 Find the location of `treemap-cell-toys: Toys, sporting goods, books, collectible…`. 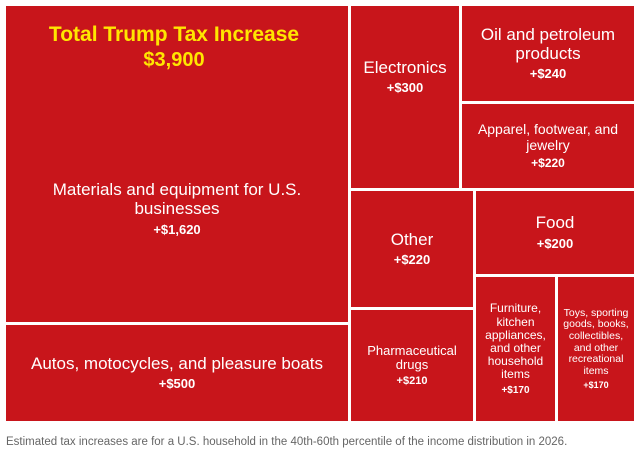

treemap-cell-toys: Toys, sporting goods, books, collectible… is located at coordinates (596, 349).